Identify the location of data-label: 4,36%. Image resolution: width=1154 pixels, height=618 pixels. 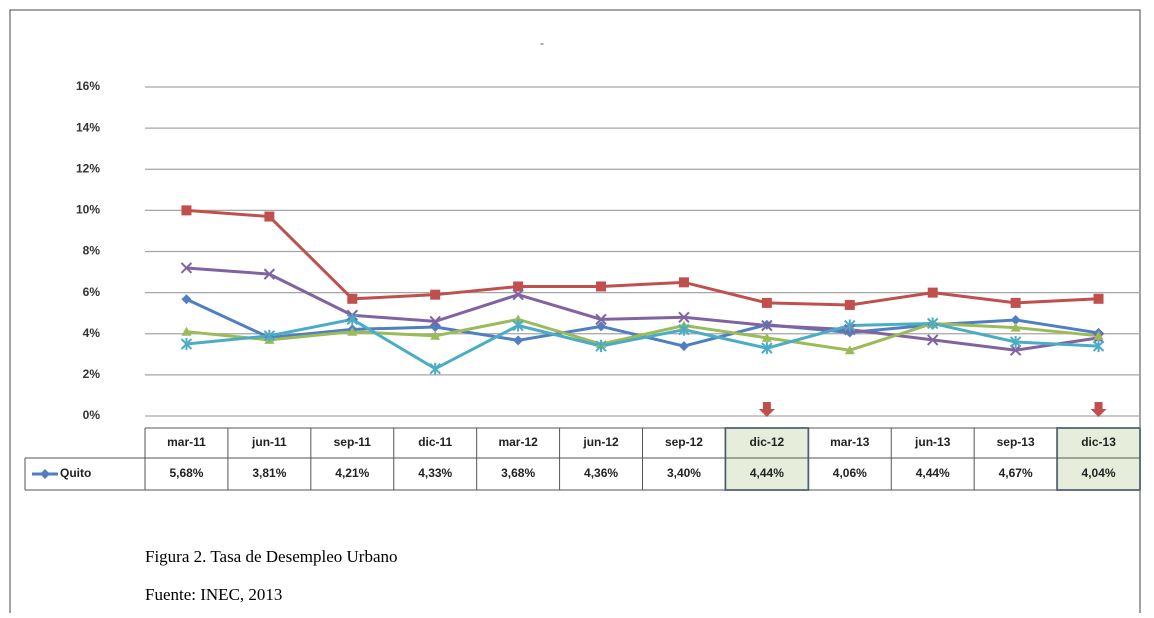
(601, 473).